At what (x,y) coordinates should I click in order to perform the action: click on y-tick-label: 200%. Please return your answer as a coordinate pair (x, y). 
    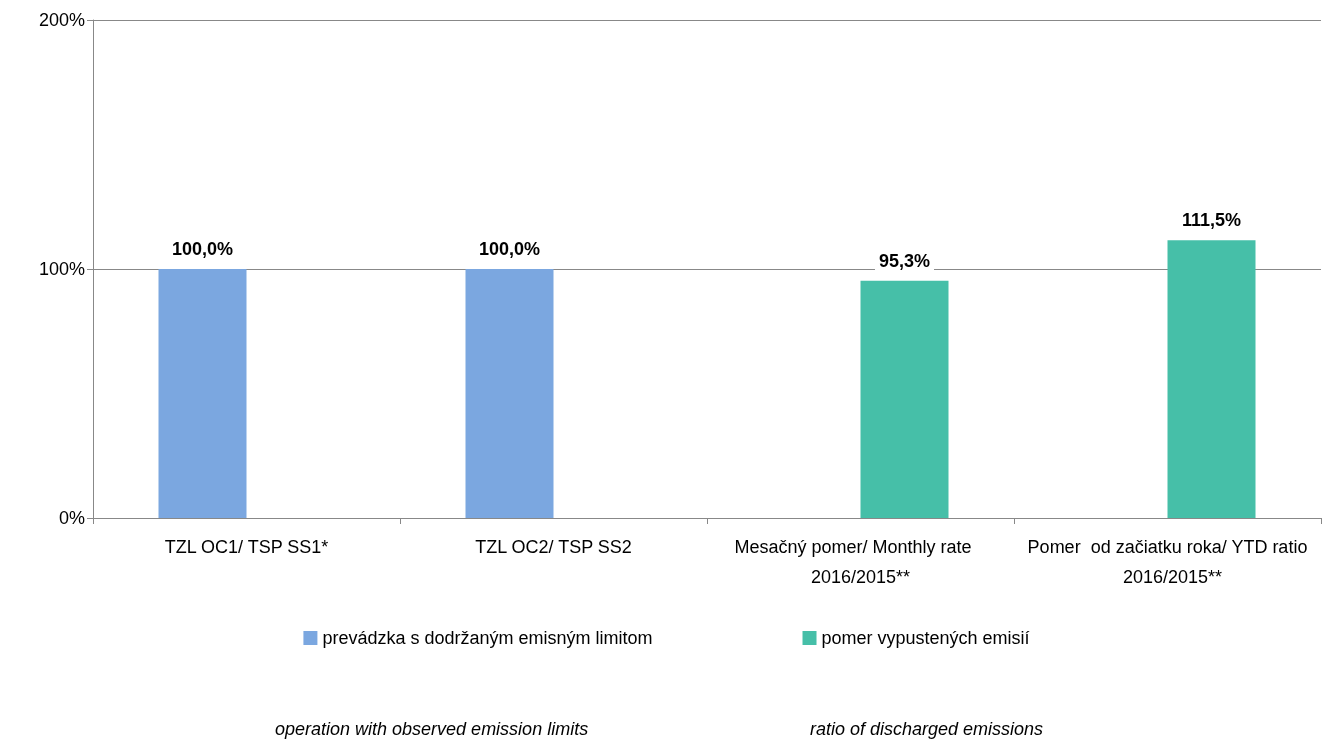
    Looking at the image, I should click on (61, 20).